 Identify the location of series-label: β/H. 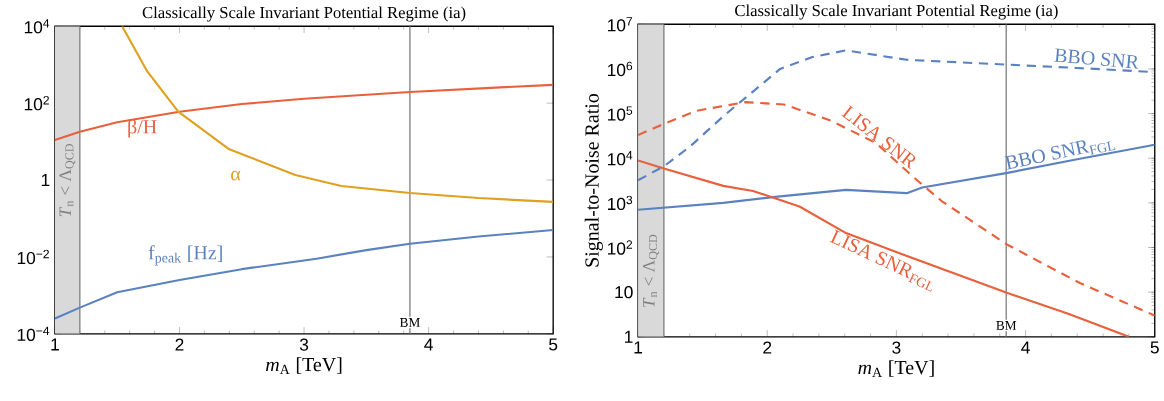
(142, 128).